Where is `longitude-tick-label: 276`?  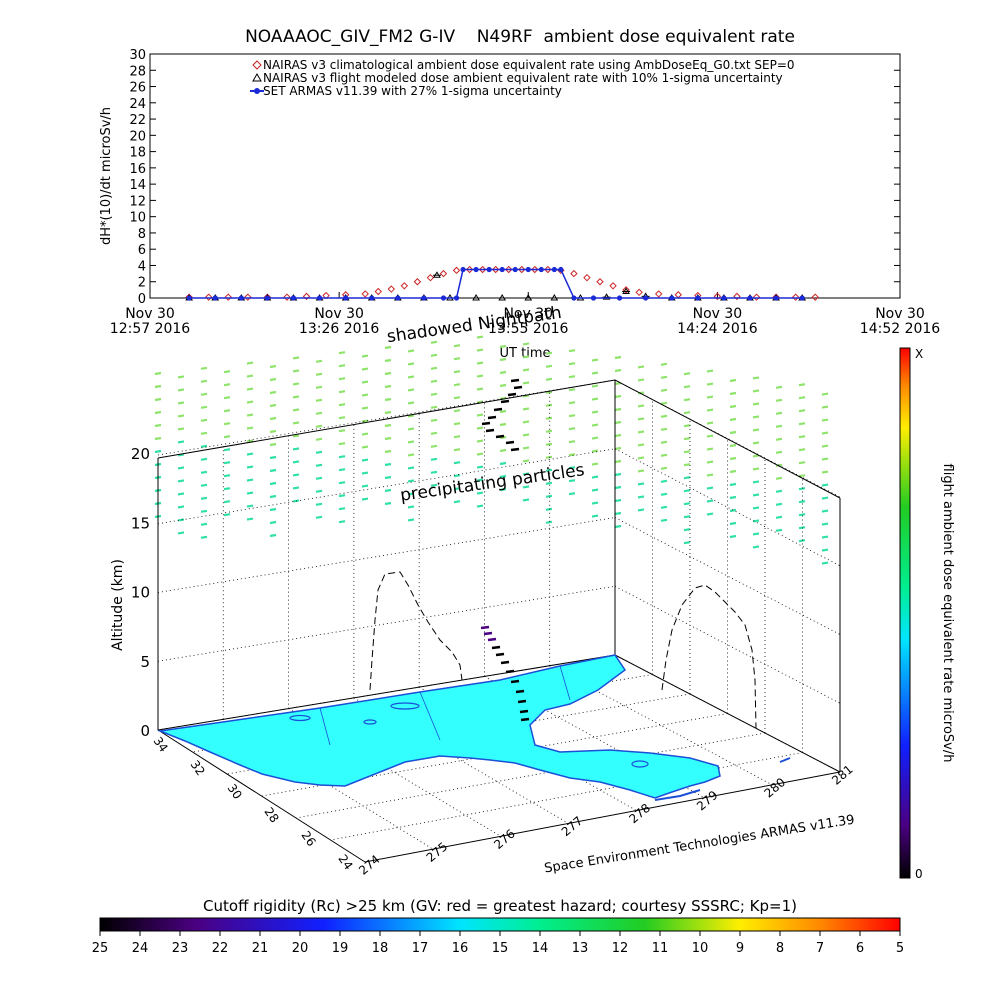
longitude-tick-label: 276 is located at coordinates (504, 838).